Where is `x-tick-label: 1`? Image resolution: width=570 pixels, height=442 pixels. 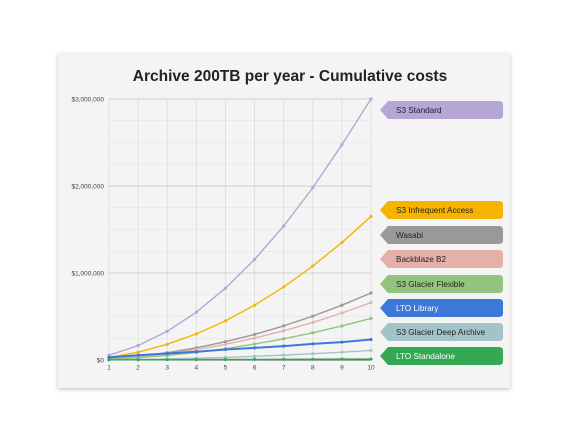
x-tick-label: 1 is located at coordinates (109, 368).